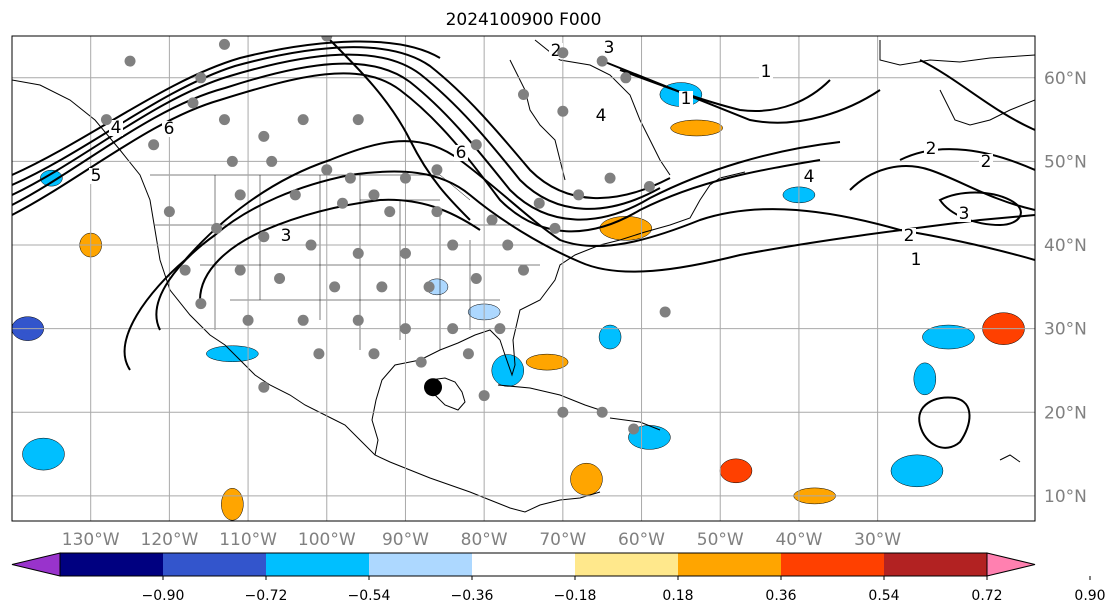 Image resolution: width=1105 pixels, height=615 pixels. I want to click on colorbar, so click(523, 564).